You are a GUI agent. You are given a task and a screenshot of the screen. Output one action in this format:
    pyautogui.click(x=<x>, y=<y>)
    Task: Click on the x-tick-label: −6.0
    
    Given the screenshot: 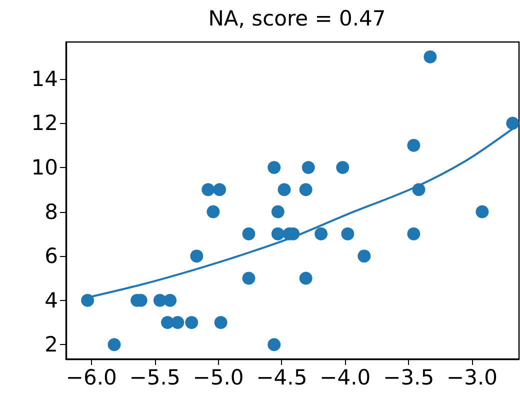 What is the action you would take?
    pyautogui.click(x=91, y=378)
    